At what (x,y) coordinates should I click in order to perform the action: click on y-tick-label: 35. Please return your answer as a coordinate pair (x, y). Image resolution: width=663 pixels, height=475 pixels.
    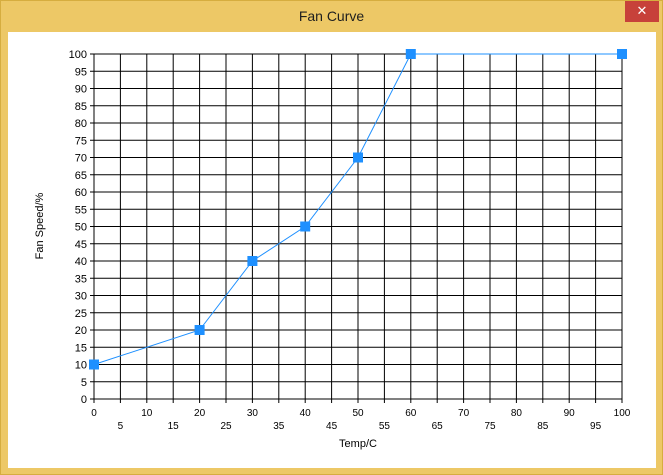
    Looking at the image, I should click on (81, 279).